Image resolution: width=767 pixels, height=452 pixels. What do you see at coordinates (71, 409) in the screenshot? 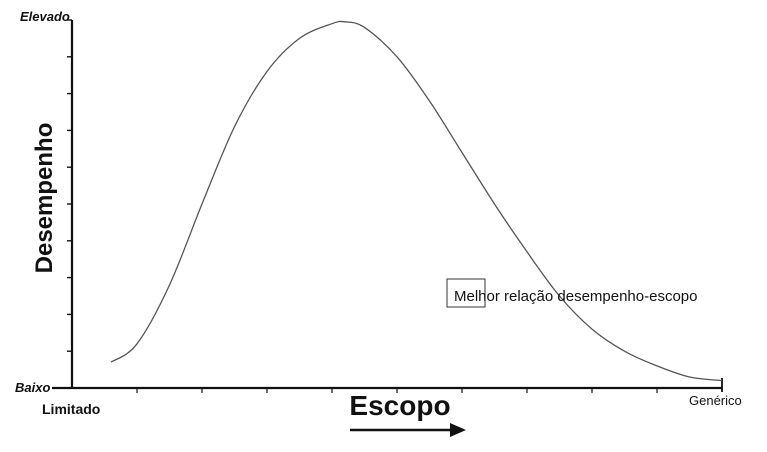
I see `x-tick-label-left: Limitado` at bounding box center [71, 409].